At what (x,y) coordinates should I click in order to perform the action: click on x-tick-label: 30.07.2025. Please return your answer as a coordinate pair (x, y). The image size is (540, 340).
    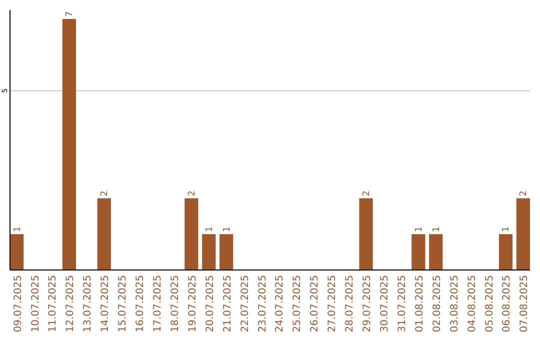
    Looking at the image, I should click on (385, 303).